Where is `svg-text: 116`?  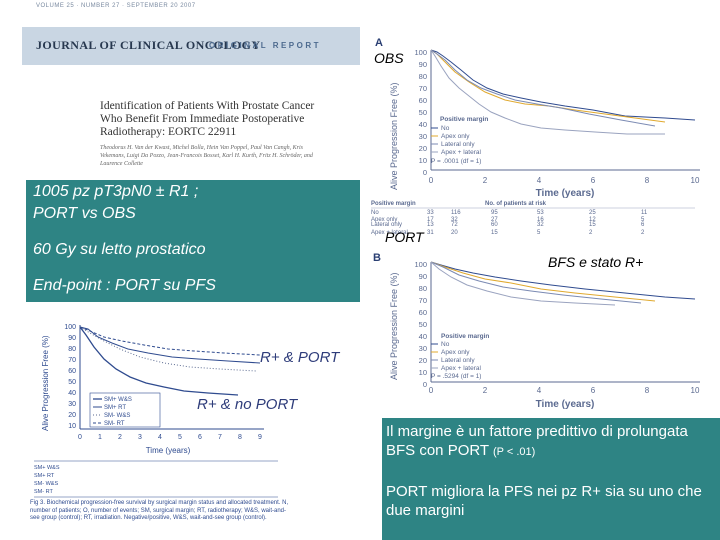 svg-text: 116 is located at coordinates (456, 213).